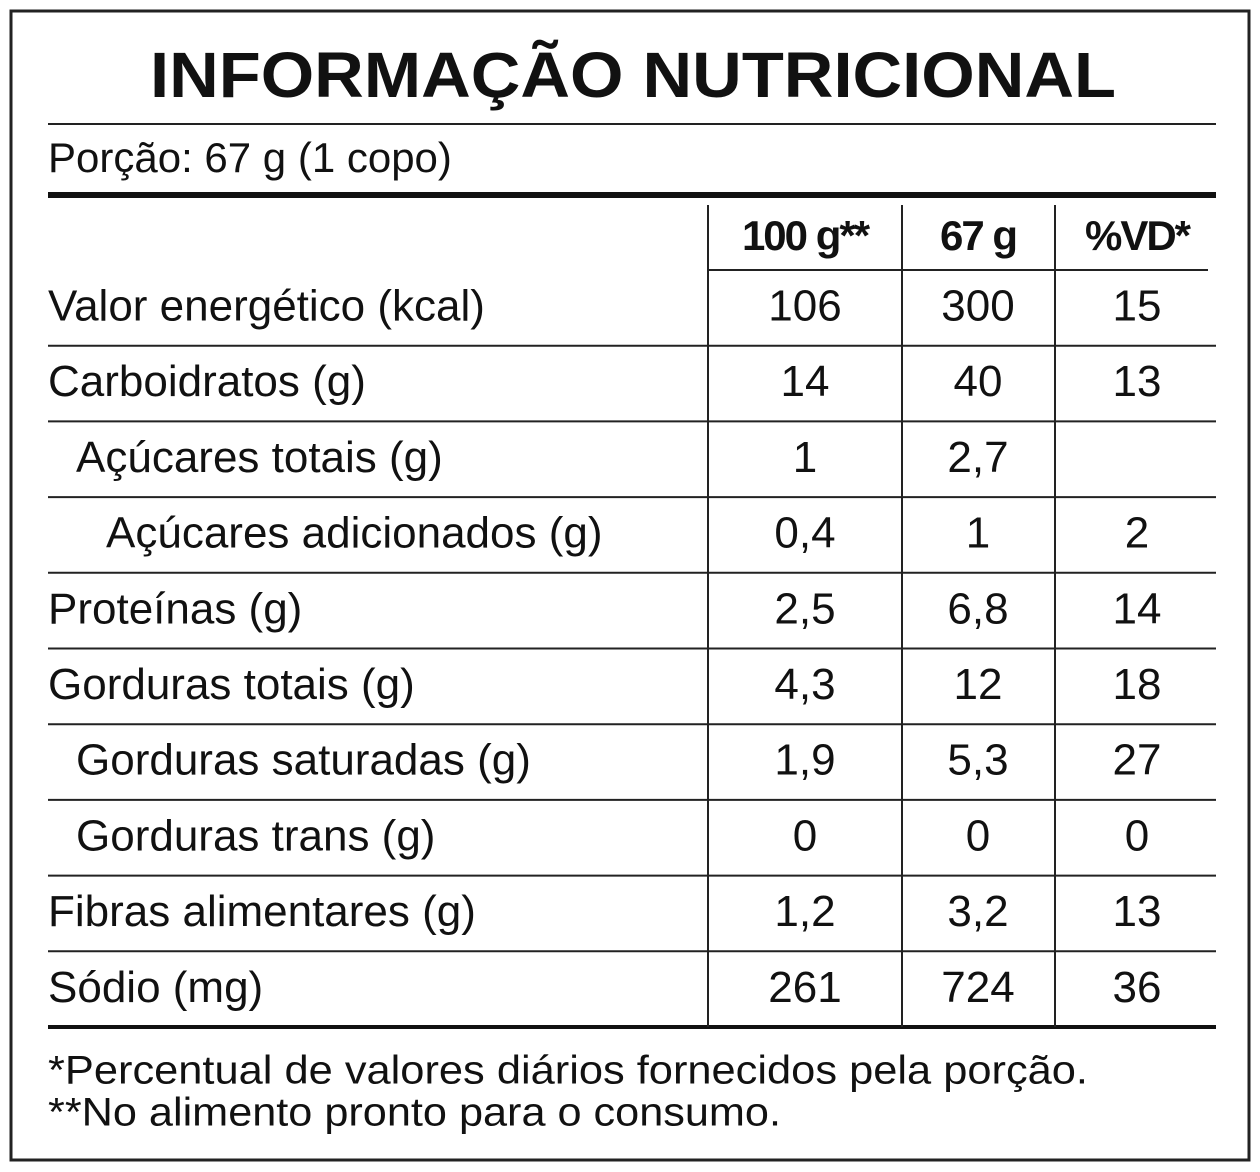  What do you see at coordinates (262, 911) in the screenshot?
I see `nutrient-label: Fibras alimentares (g)` at bounding box center [262, 911].